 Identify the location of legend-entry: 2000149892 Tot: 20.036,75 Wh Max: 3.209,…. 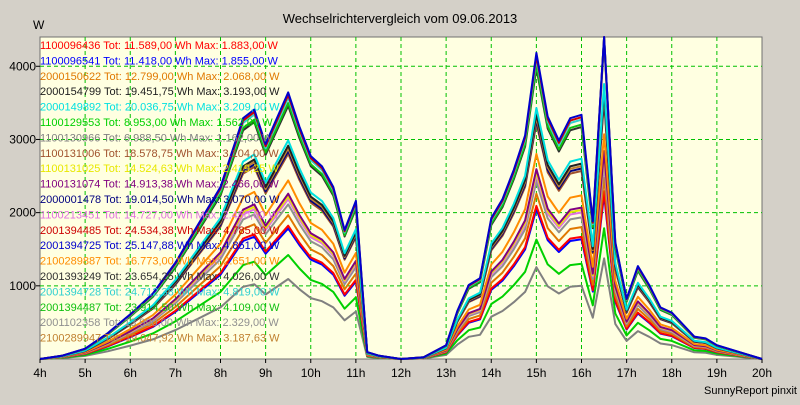
(160, 108).